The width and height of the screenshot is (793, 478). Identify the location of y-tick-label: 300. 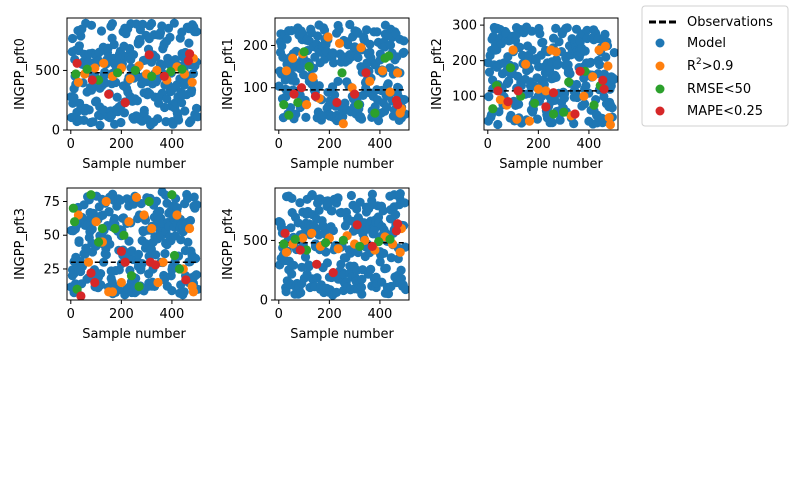
(464, 26).